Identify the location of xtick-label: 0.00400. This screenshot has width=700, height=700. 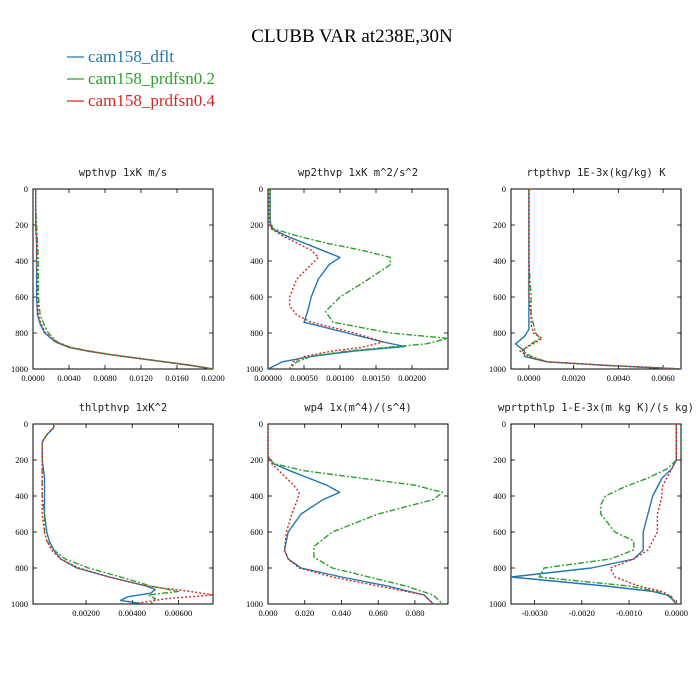
(132, 613).